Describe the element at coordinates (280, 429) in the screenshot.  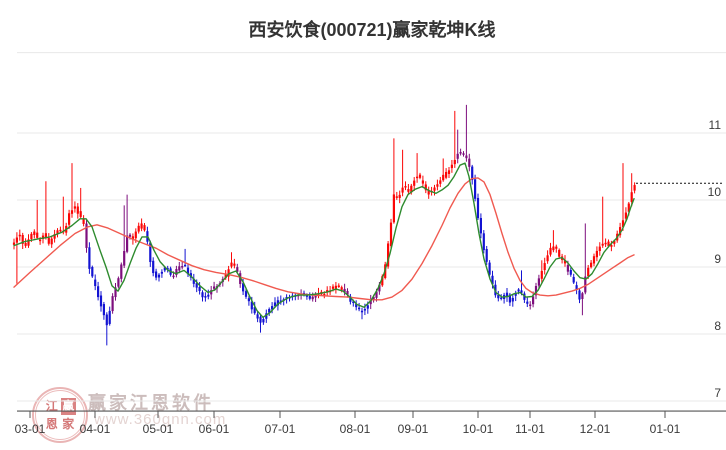
I see `x-axis-label: 07-01` at that location.